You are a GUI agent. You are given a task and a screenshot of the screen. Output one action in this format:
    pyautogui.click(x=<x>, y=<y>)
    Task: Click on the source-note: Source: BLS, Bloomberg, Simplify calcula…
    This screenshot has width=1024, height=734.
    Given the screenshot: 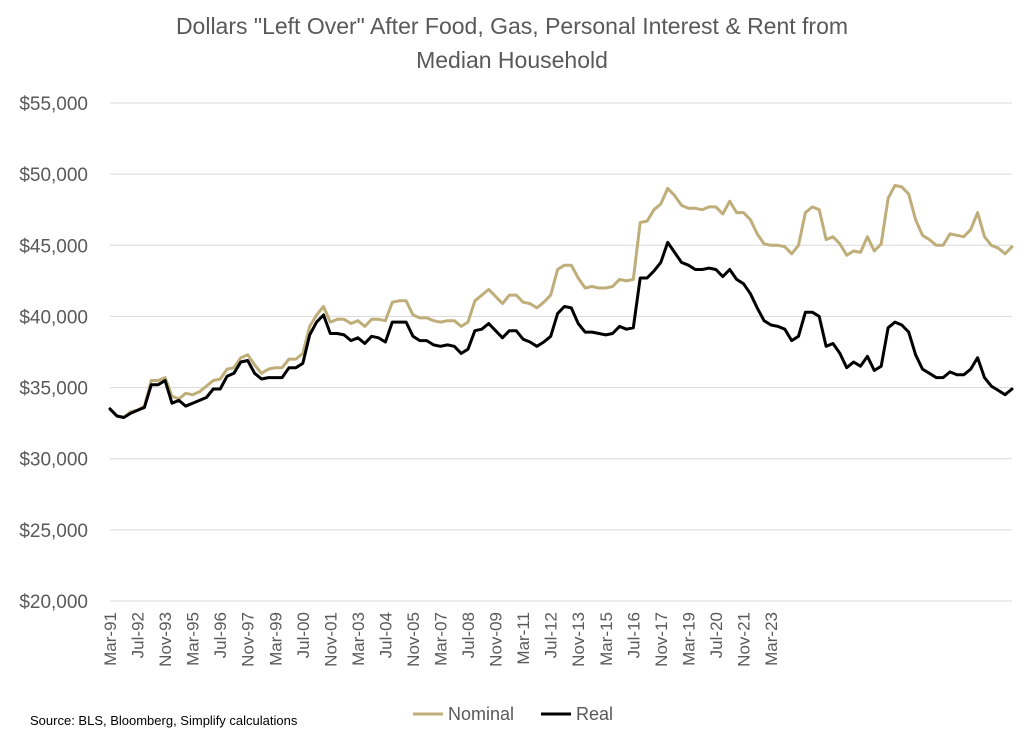 What is the action you would take?
    pyautogui.click(x=164, y=720)
    